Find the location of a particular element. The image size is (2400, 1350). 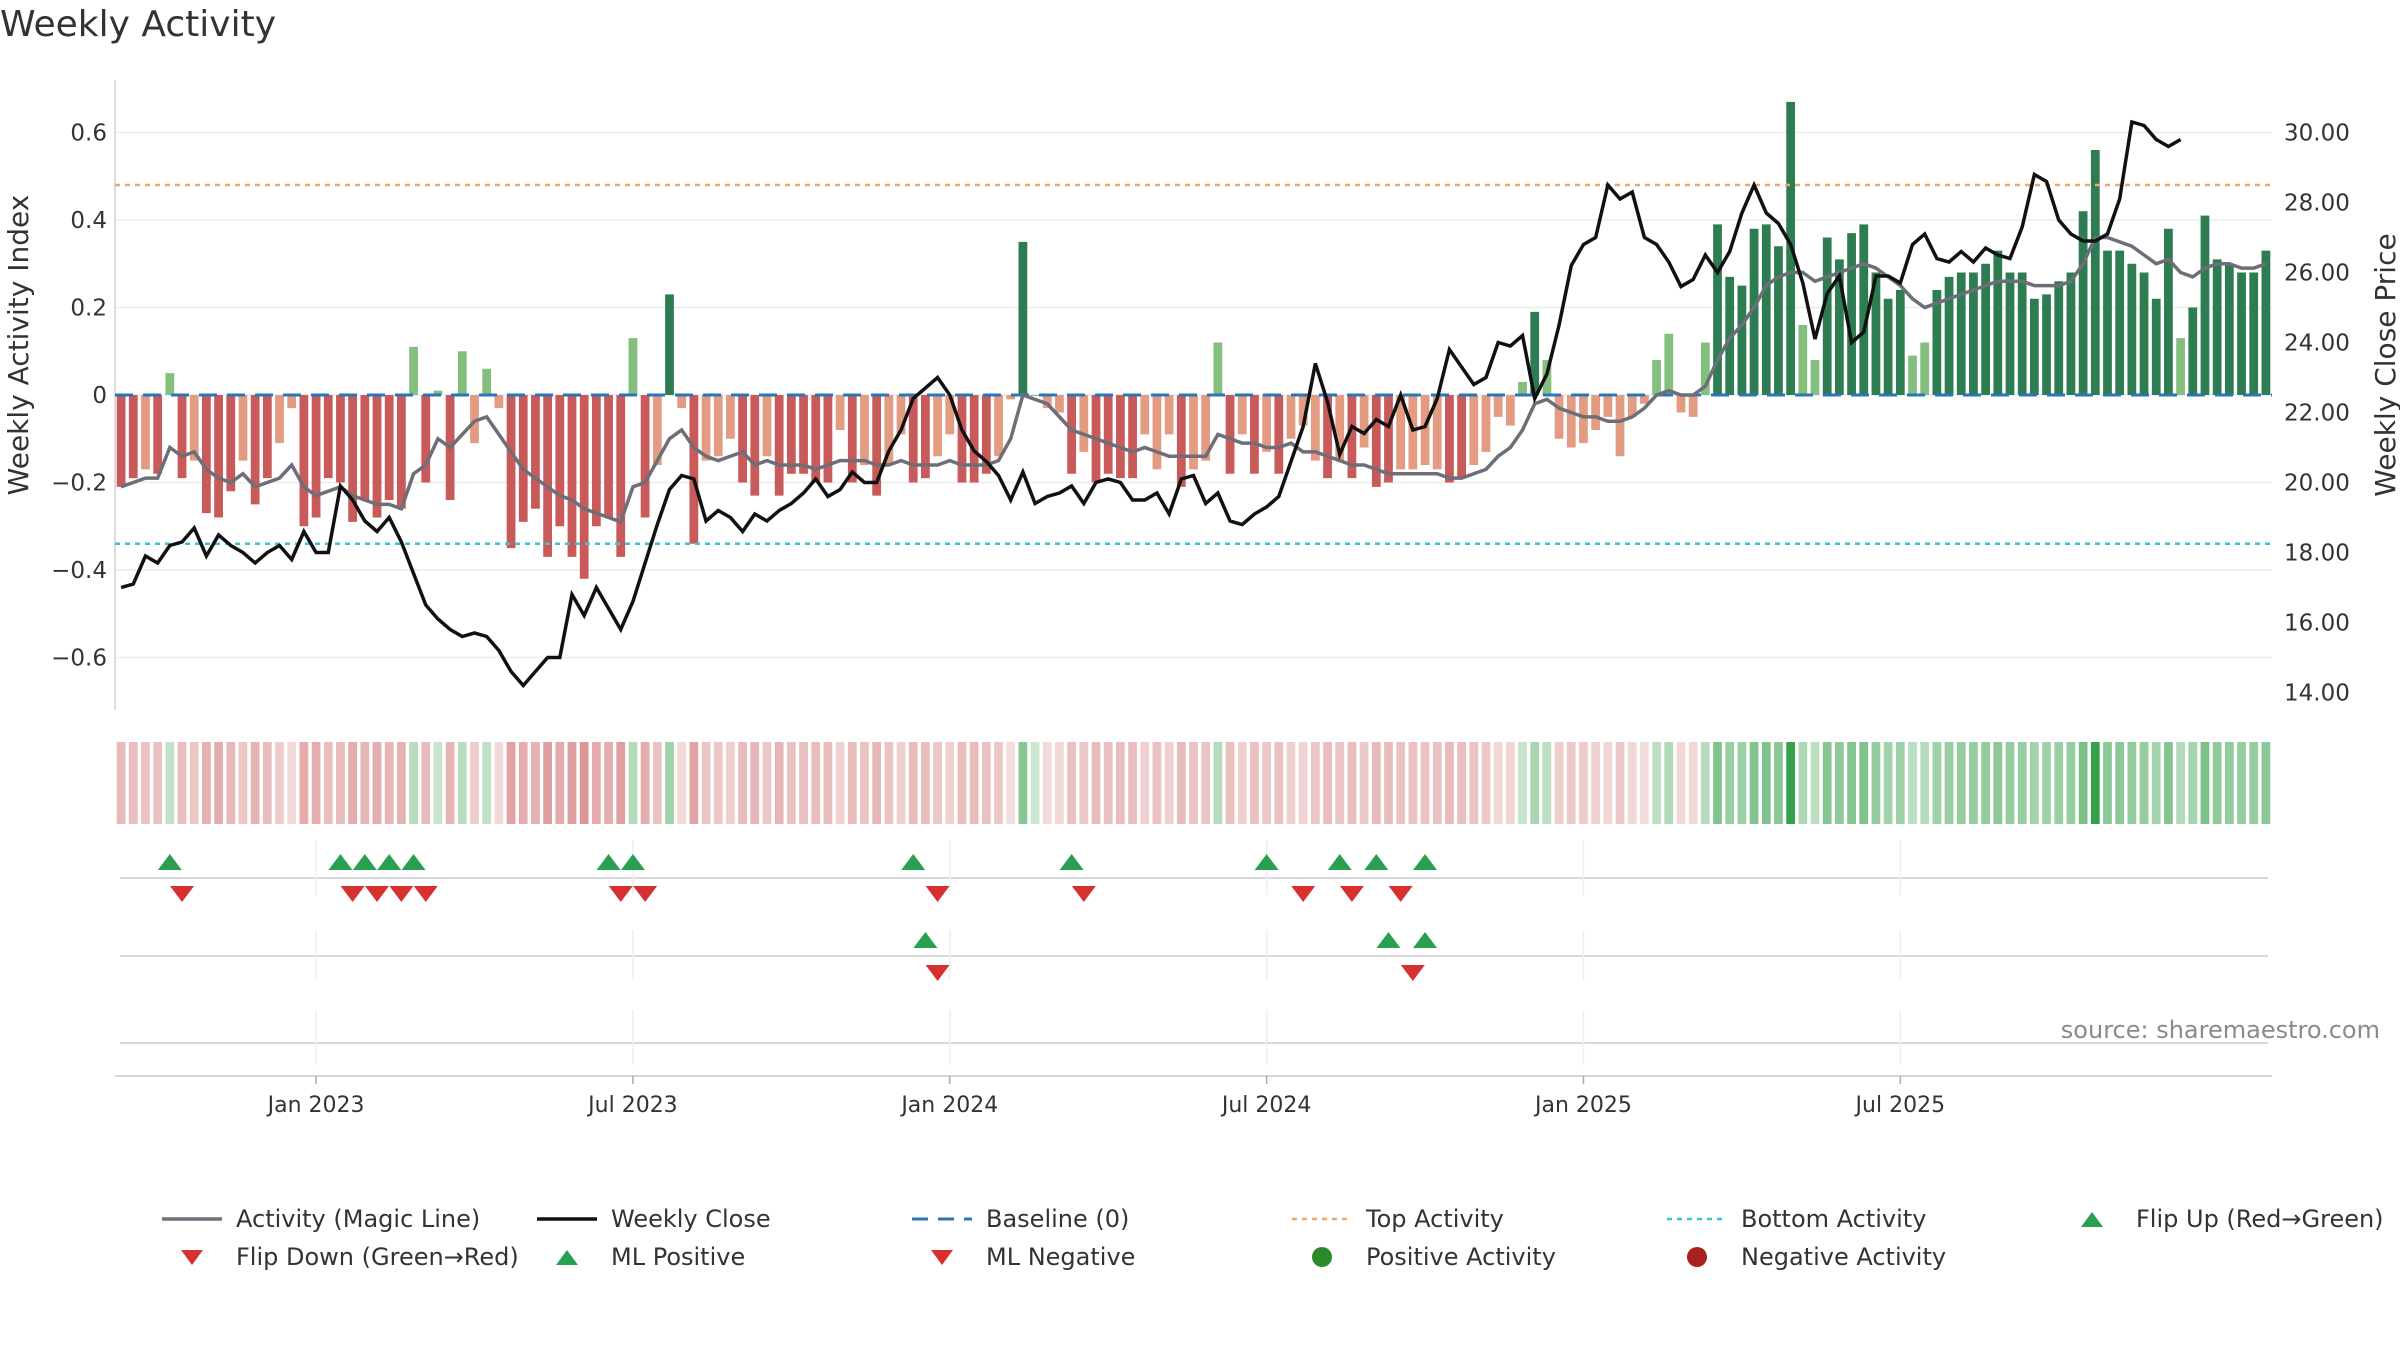

x-tick-label: Jan 2023 is located at coordinates (315, 1105).